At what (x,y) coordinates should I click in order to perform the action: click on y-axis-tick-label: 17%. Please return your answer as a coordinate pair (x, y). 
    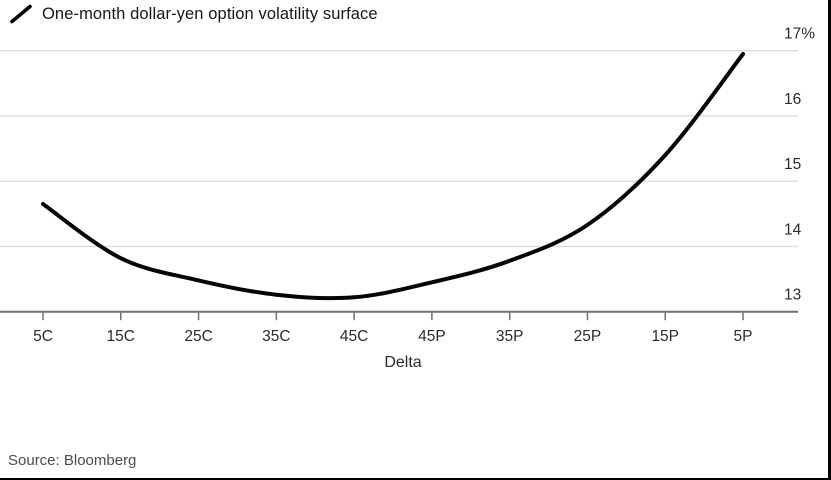
    Looking at the image, I should click on (799, 34).